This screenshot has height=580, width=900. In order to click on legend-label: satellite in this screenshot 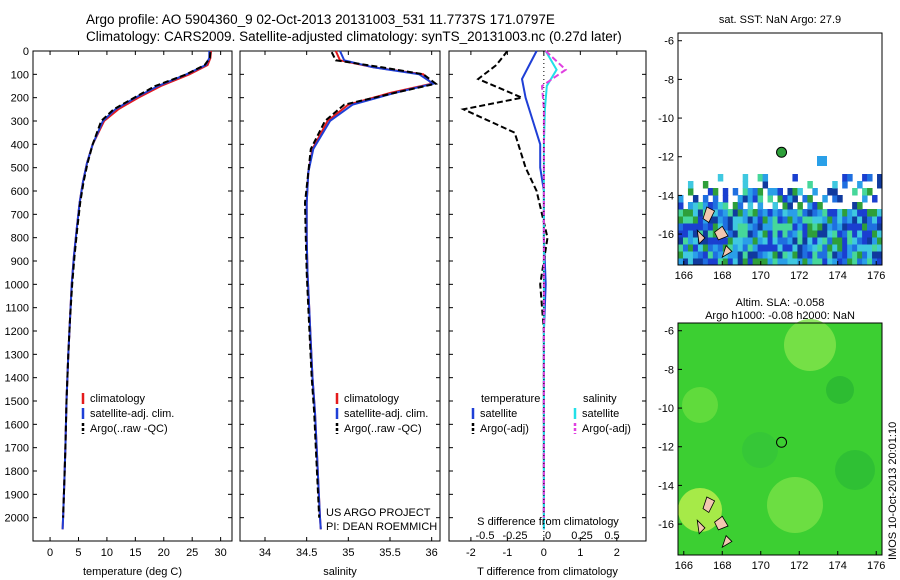, I will do `click(498, 414)`.